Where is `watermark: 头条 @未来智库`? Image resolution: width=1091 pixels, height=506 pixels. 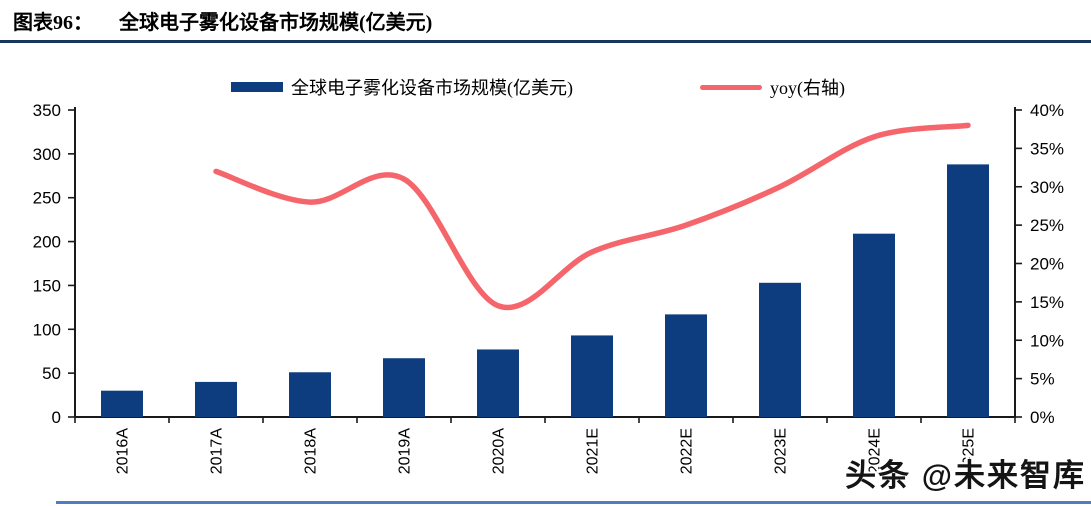 watermark: 头条 @未来智库 is located at coordinates (965, 475).